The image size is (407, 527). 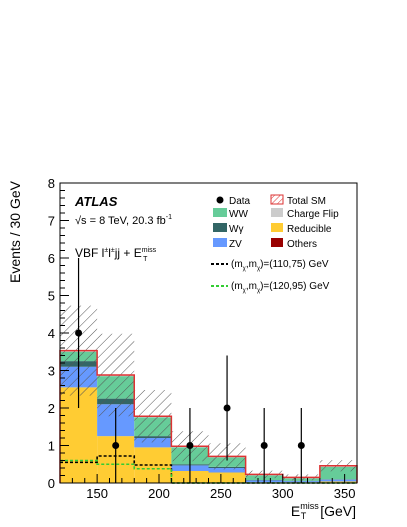 I want to click on legend-data-label: Data, so click(x=240, y=201).